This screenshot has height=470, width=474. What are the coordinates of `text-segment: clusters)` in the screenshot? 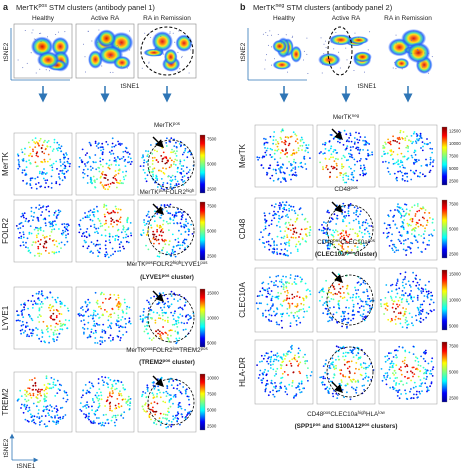 It's located at (383, 426).